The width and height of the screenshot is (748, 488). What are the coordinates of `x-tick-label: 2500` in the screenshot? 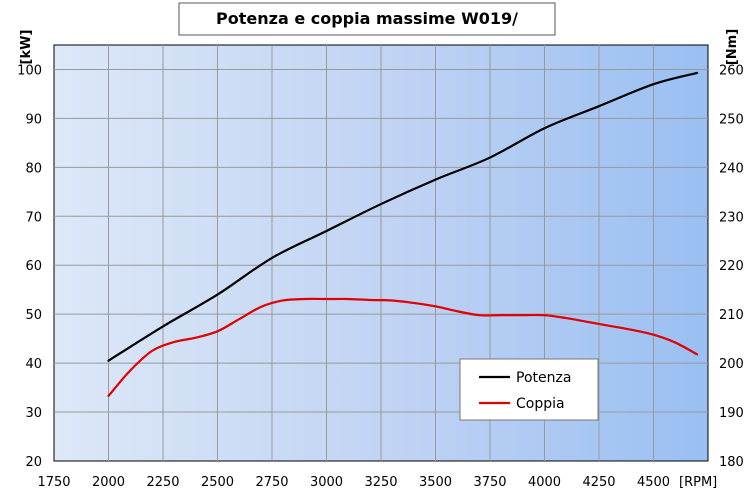 It's located at (217, 481).